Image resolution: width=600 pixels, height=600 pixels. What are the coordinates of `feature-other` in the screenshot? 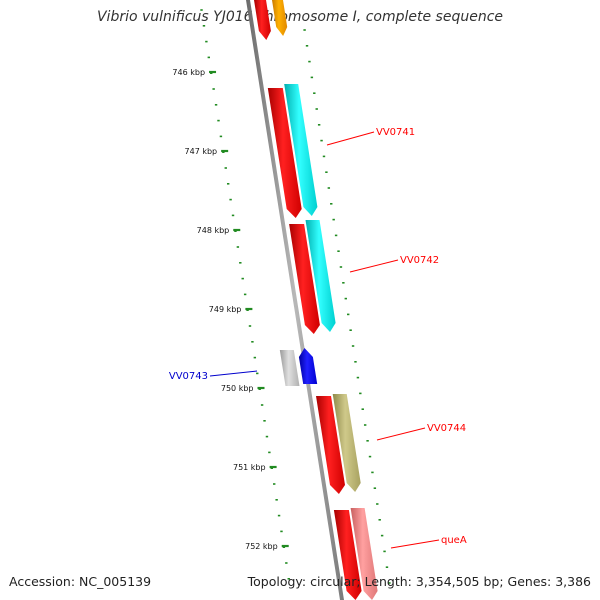 It's located at (289, 368).